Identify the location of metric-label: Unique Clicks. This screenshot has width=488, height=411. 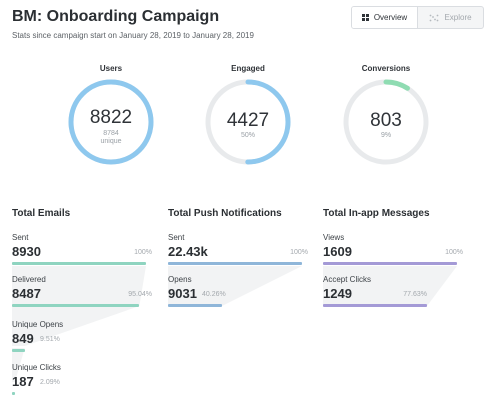
(36, 367).